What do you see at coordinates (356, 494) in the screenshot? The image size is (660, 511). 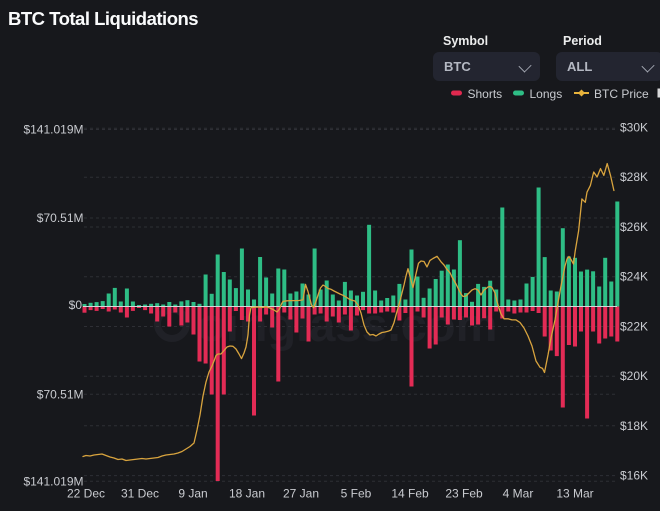 I see `svg-text: 5 Feb` at bounding box center [356, 494].